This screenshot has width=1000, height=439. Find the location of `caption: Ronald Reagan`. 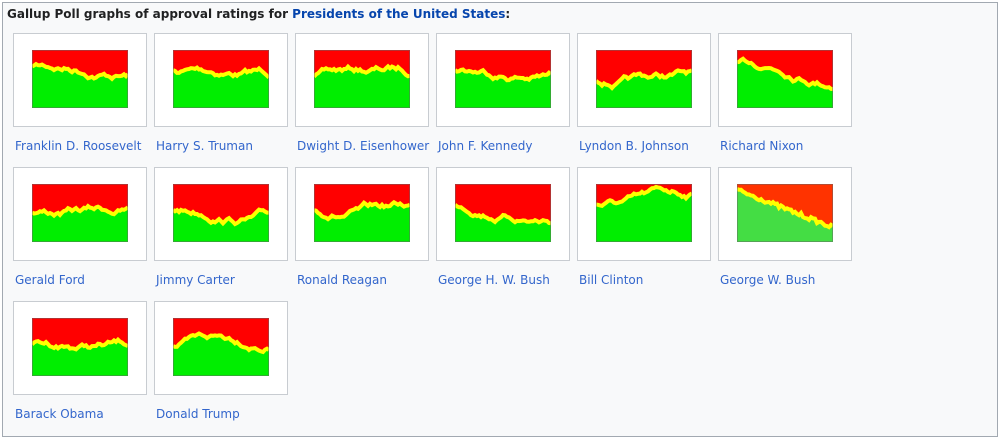

caption: Ronald Reagan is located at coordinates (342, 280).